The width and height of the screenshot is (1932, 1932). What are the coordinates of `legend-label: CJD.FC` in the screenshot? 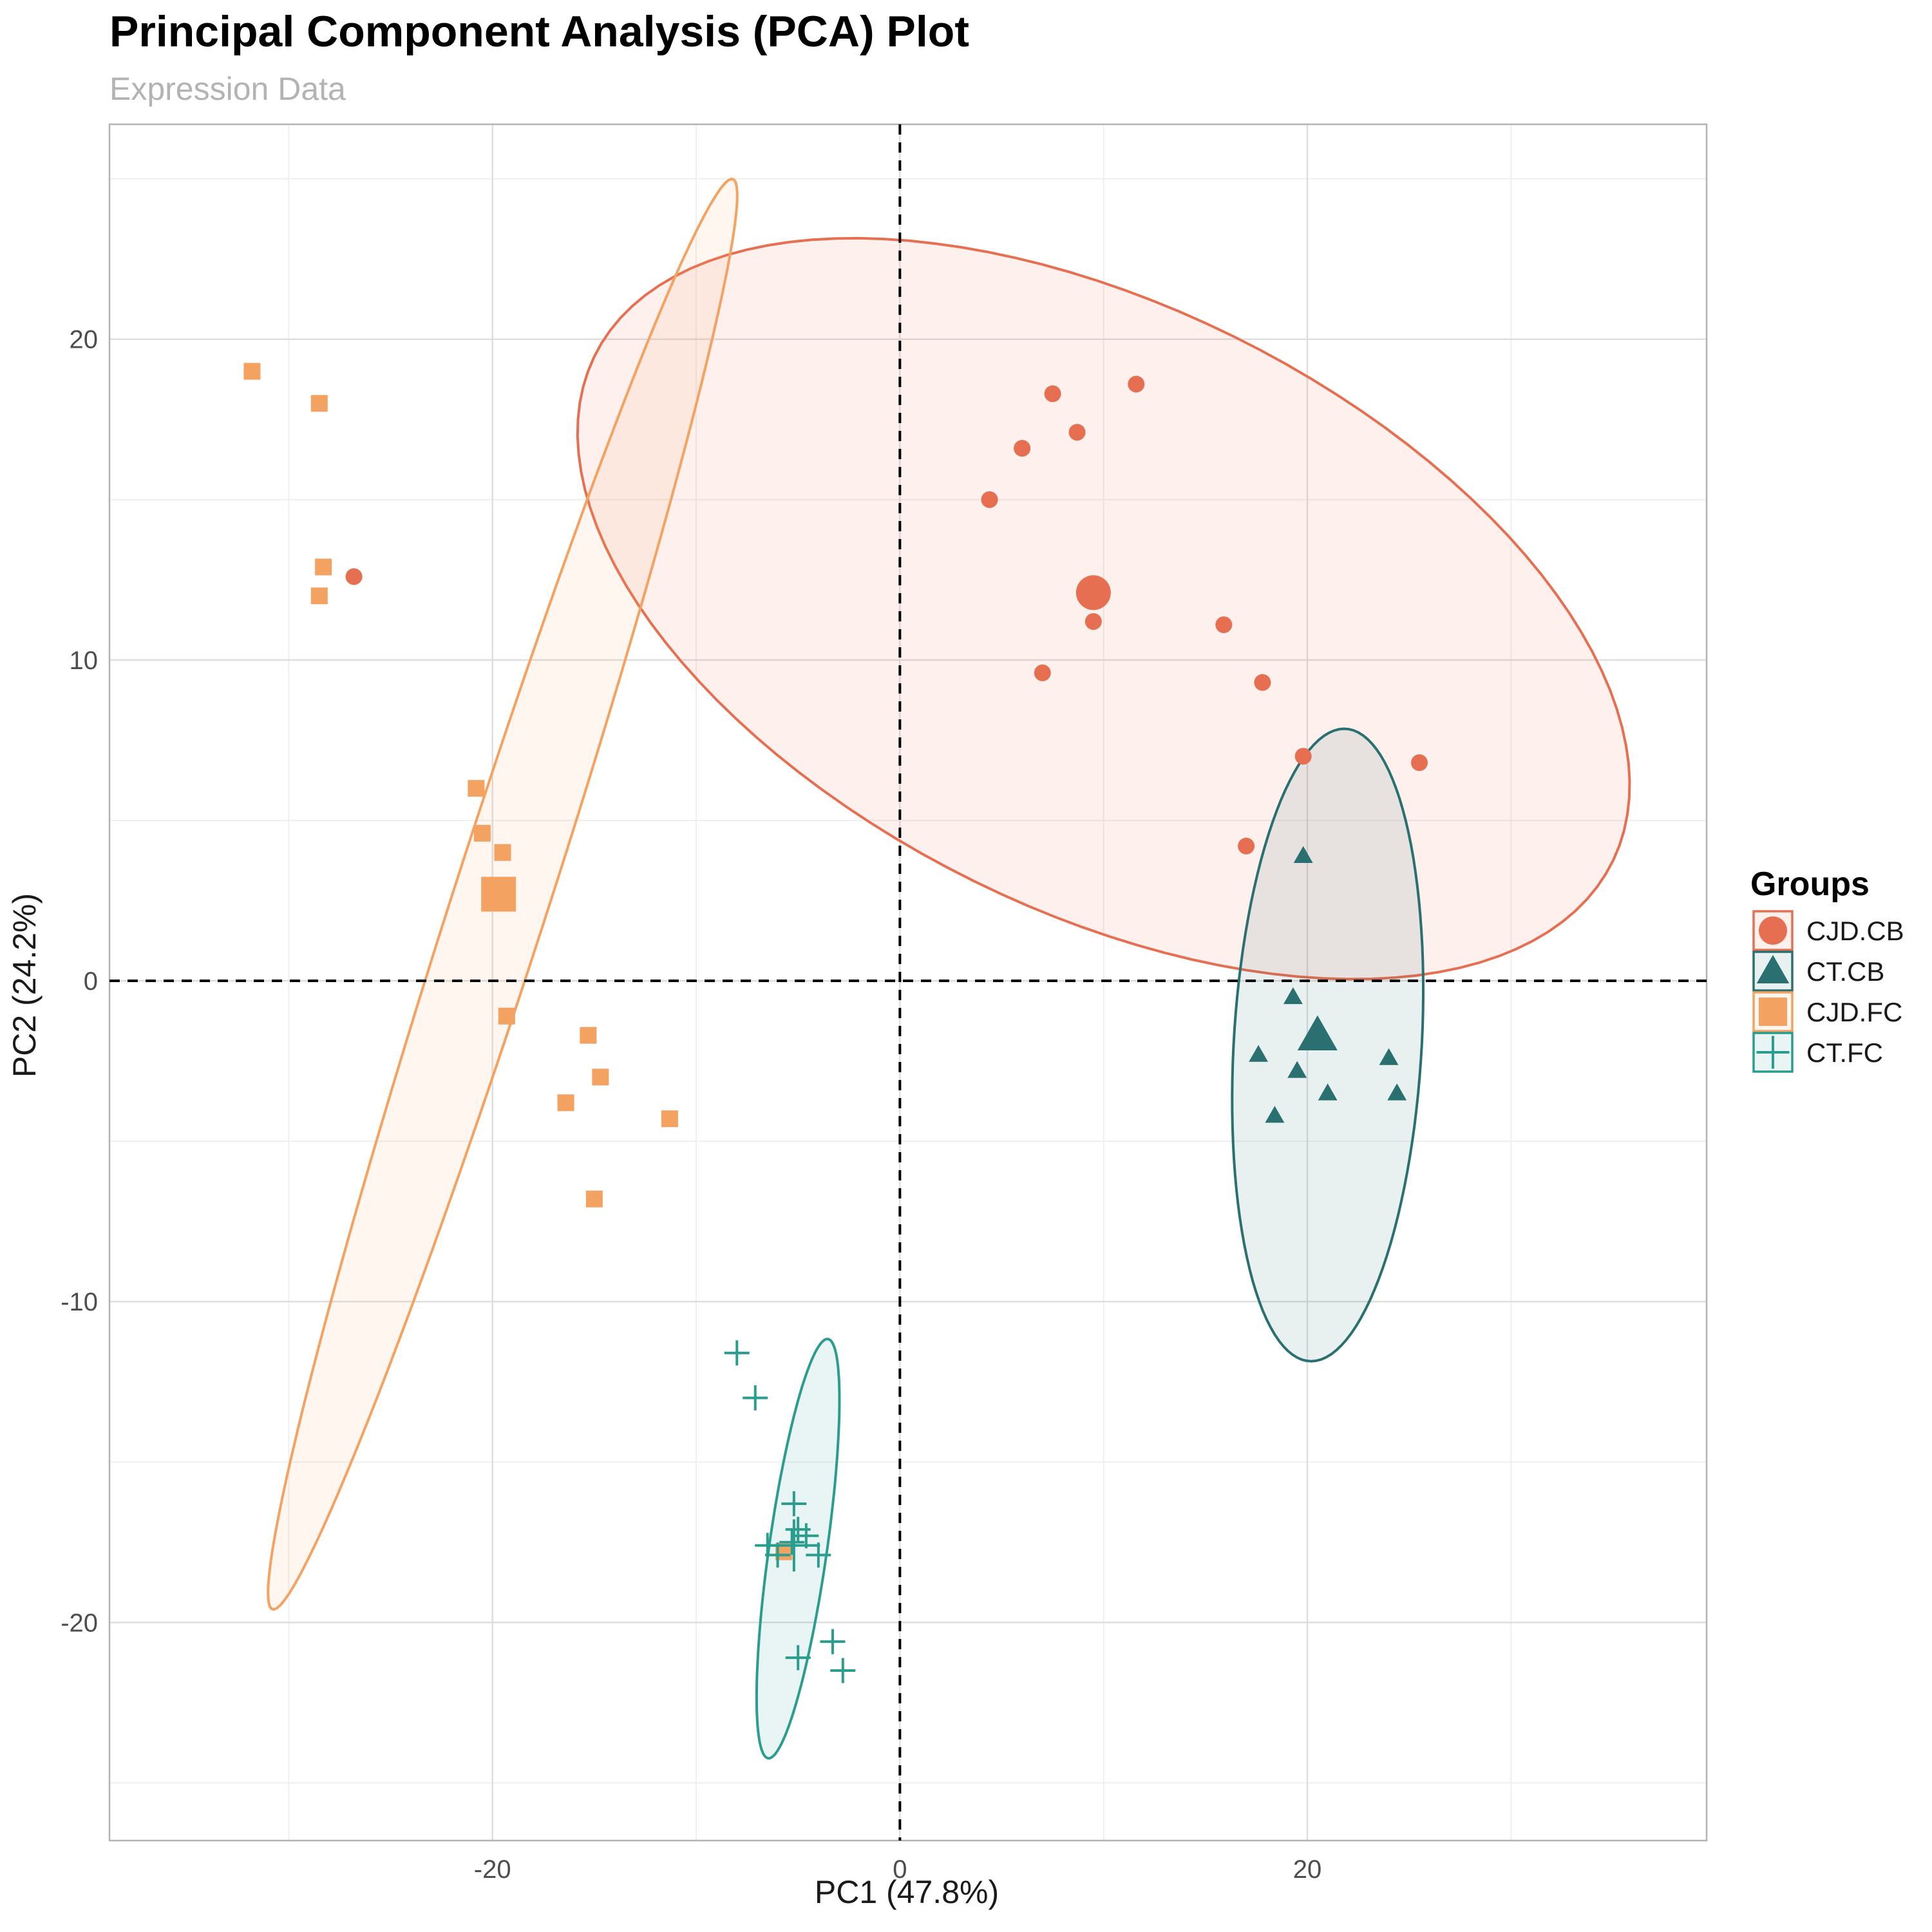 It's located at (1854, 1012).